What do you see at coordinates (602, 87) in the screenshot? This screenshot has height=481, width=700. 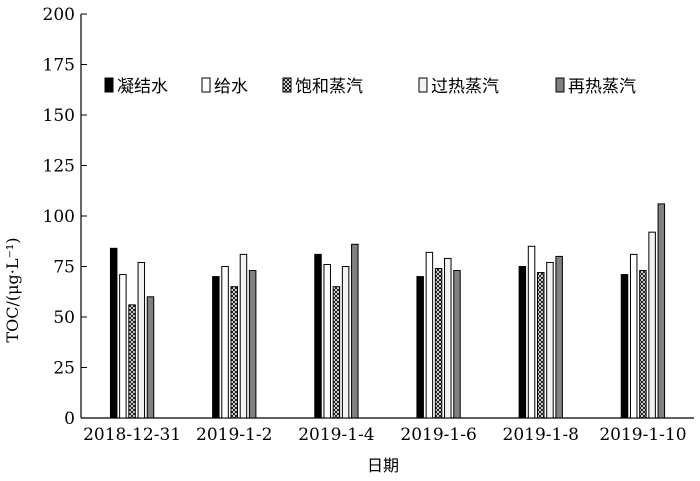 I see `legend-label: 再热蒸汽` at bounding box center [602, 87].